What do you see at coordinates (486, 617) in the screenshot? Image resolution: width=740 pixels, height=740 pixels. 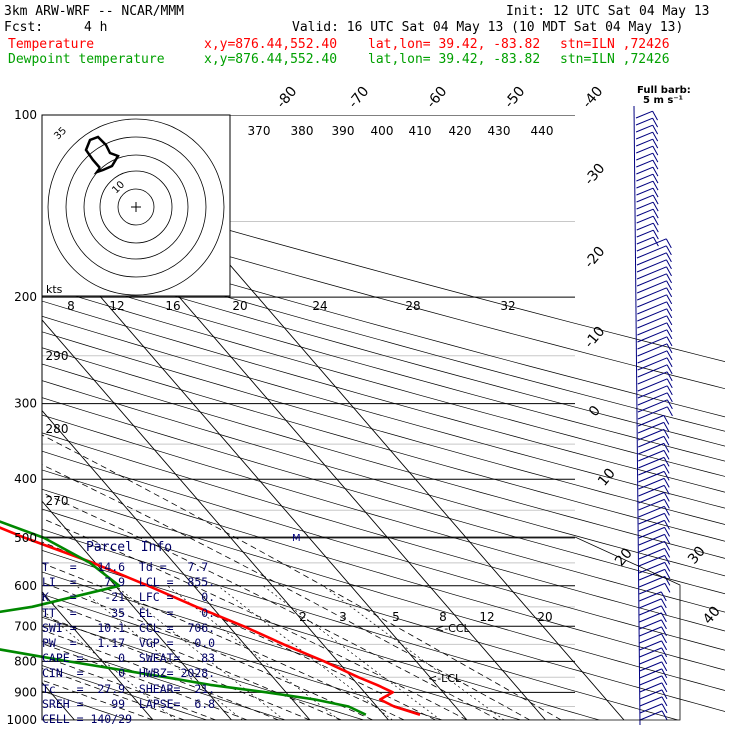 I see `mixing-ratio-label: 12` at bounding box center [486, 617].